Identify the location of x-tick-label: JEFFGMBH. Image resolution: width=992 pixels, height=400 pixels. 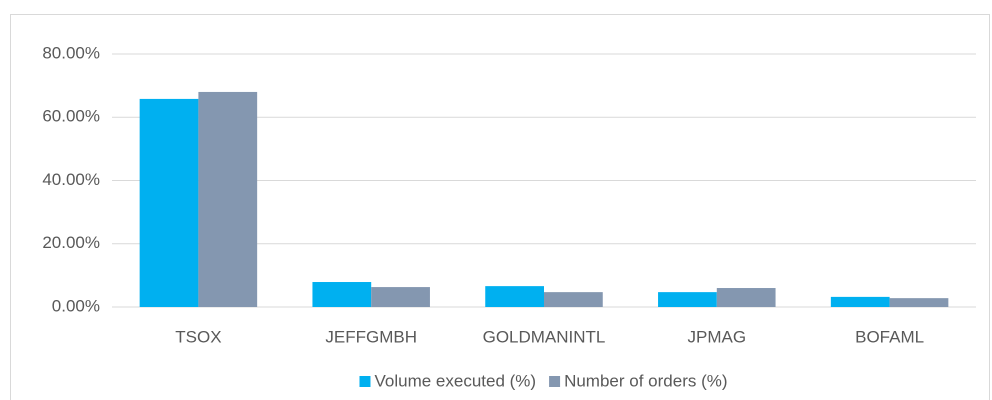
(371, 336).